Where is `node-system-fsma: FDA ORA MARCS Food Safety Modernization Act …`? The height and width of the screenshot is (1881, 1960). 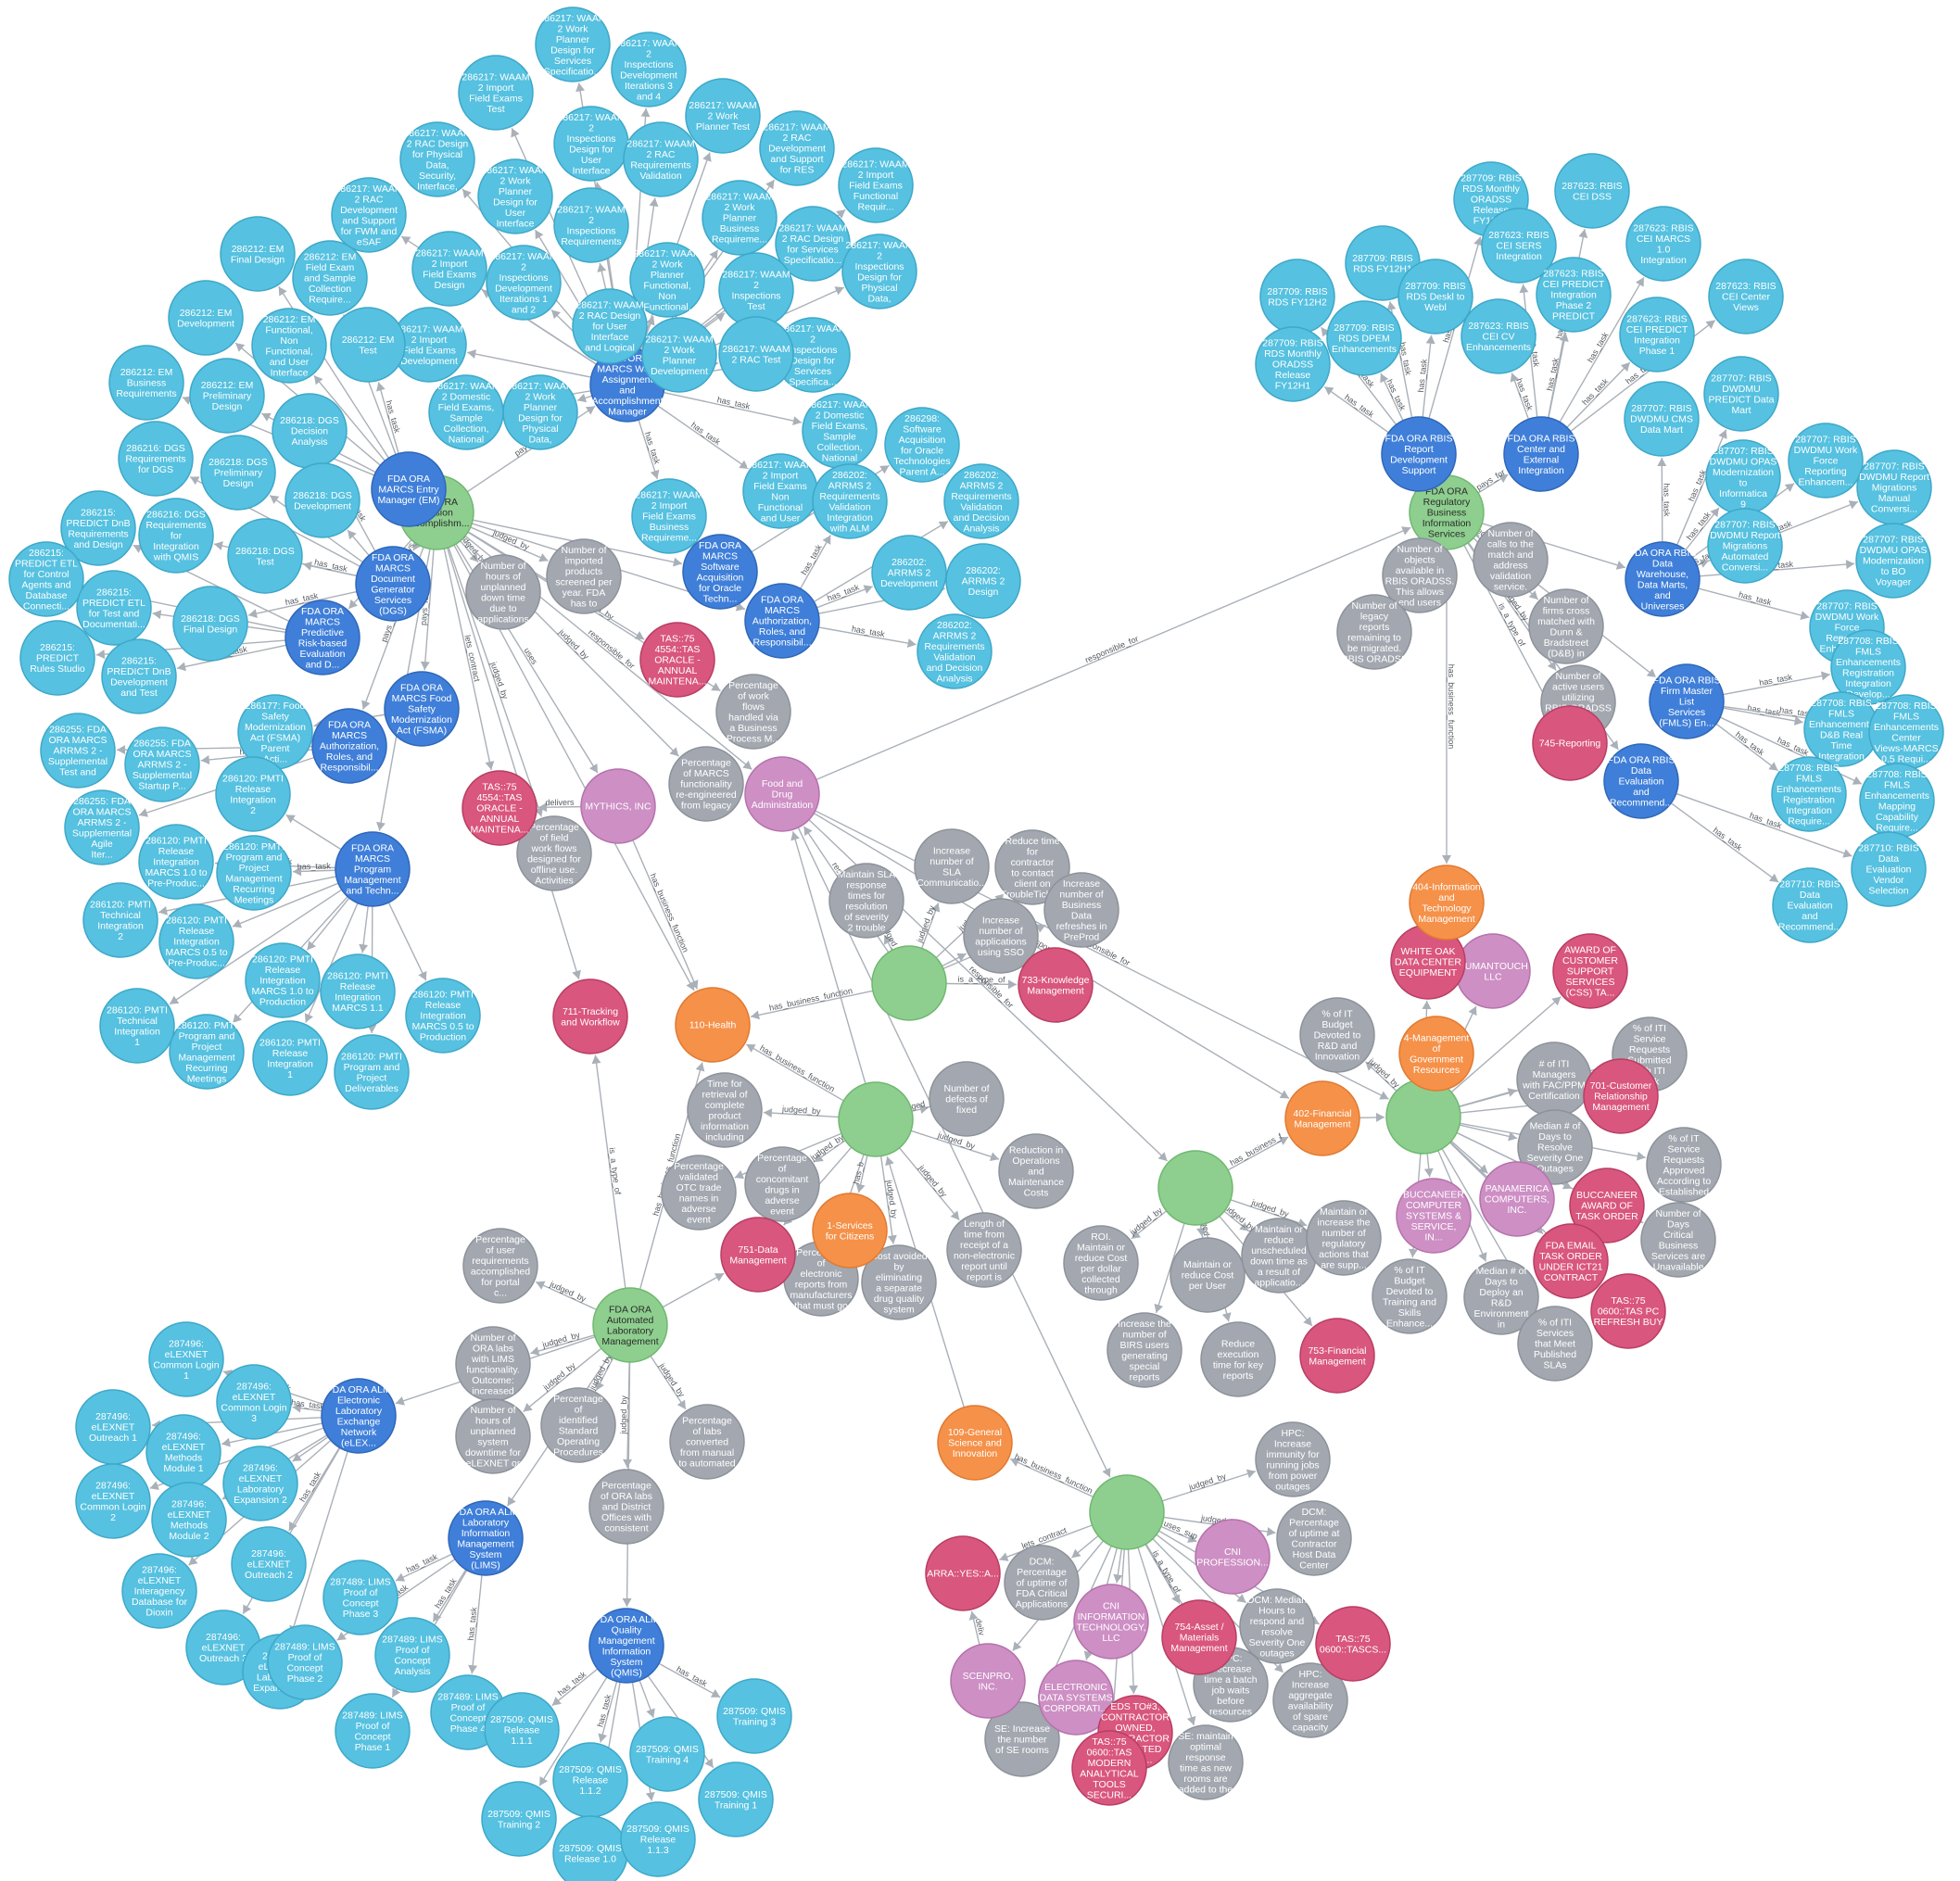
node-system-fsma: FDA ORA MARCS Food Safety Modernization Act … is located at coordinates (422, 709).